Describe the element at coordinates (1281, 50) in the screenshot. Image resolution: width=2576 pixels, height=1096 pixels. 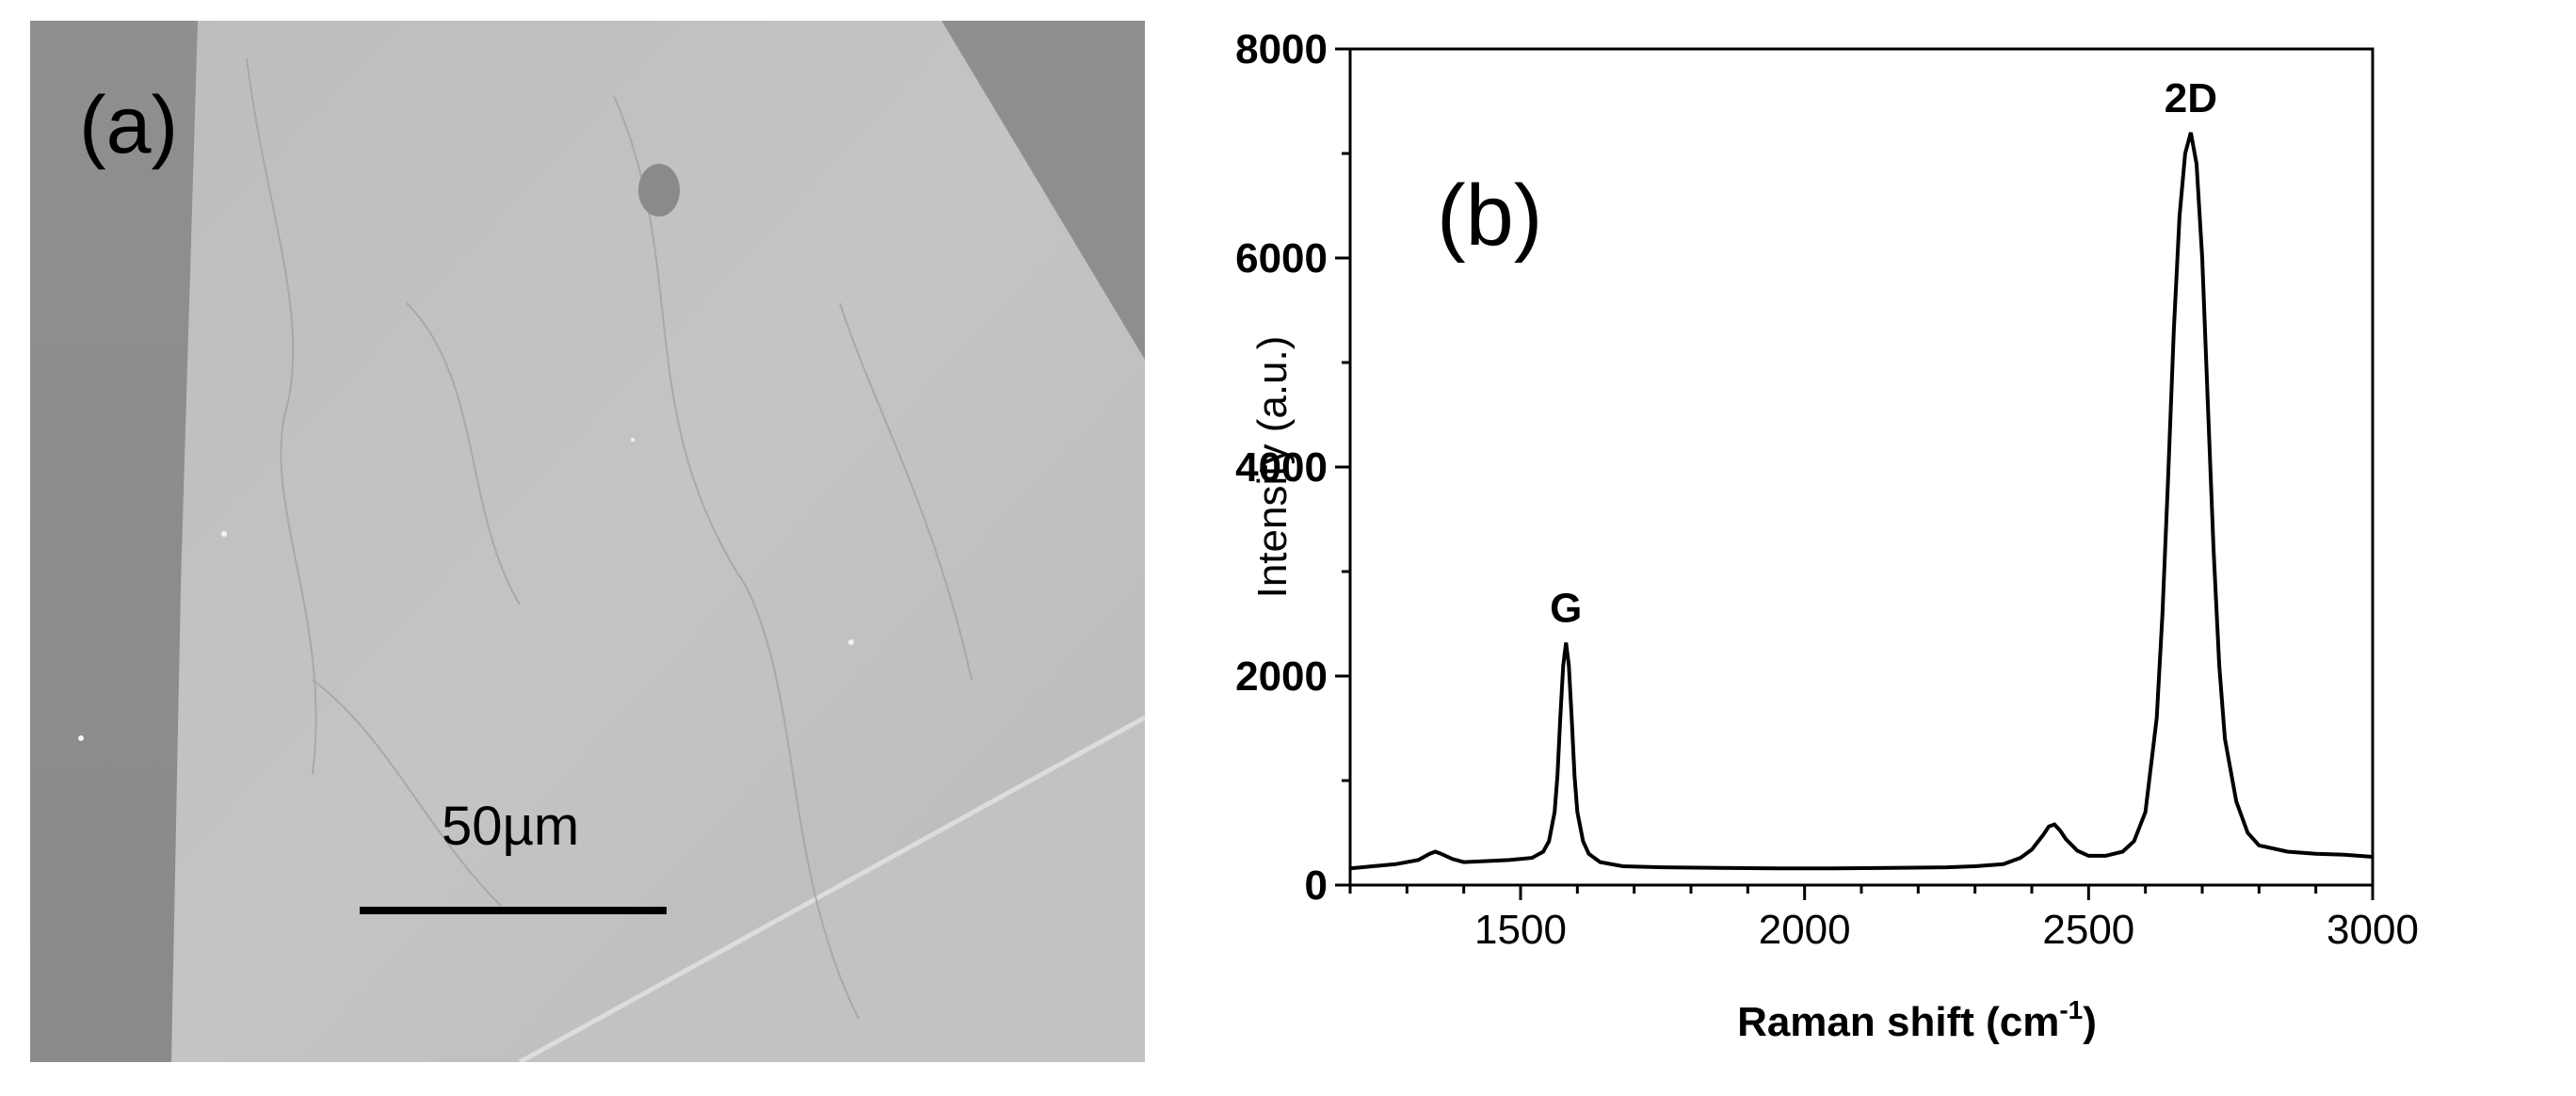
I see `y-tick-label: 8000` at that location.